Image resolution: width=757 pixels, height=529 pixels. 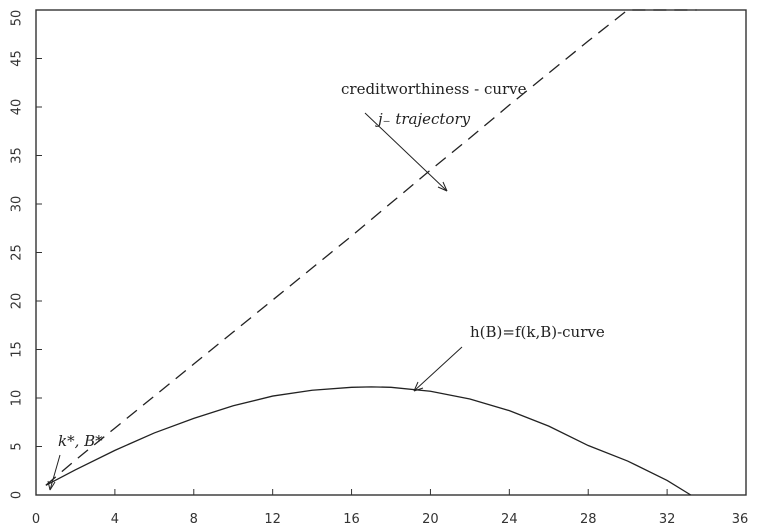 I want to click on y-tick-label-2: 10, so click(x=17, y=398).